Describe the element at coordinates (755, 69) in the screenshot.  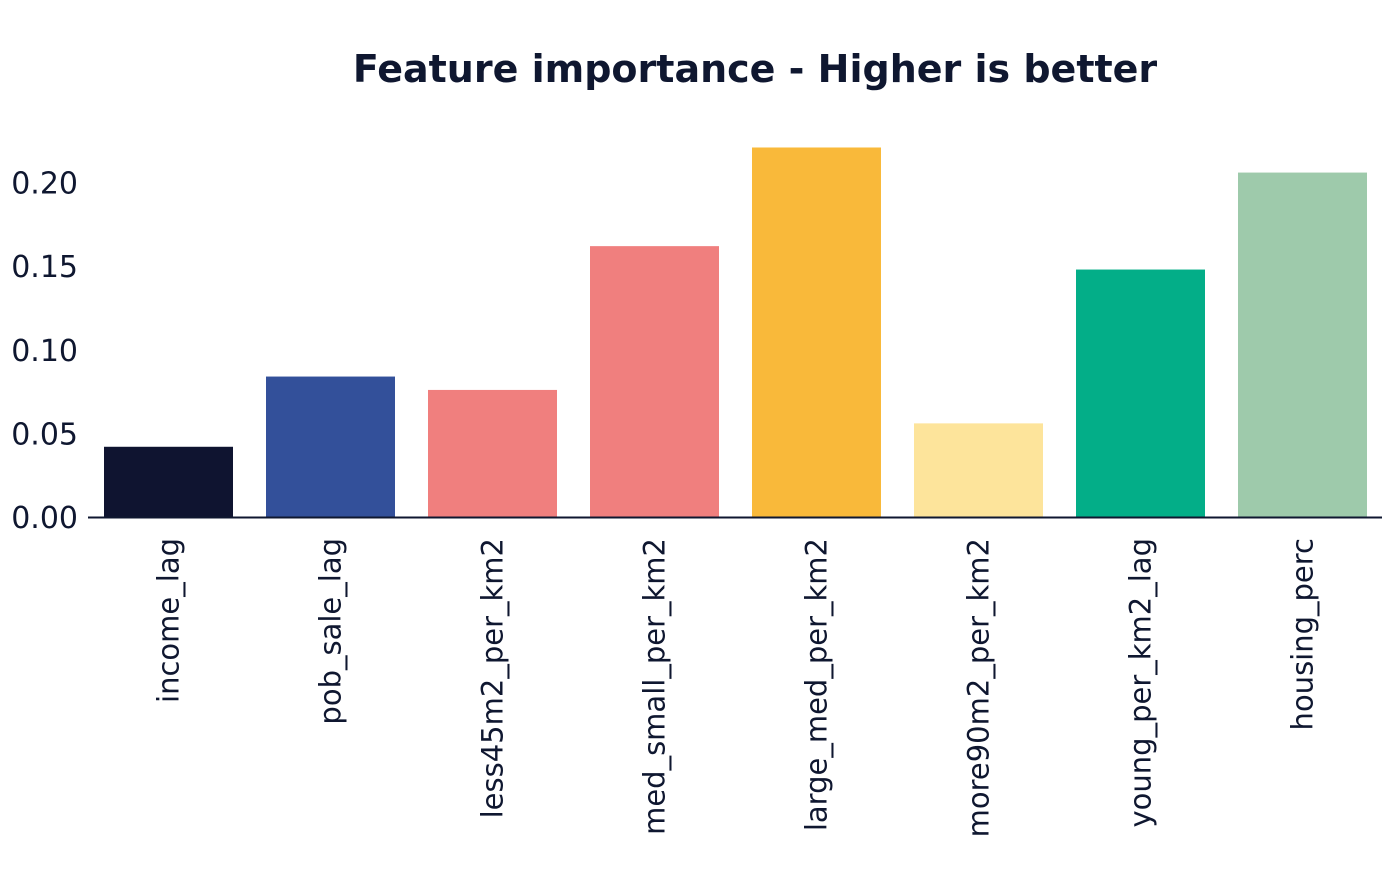
I see `chart-title: Feature importance - Higher is better` at that location.